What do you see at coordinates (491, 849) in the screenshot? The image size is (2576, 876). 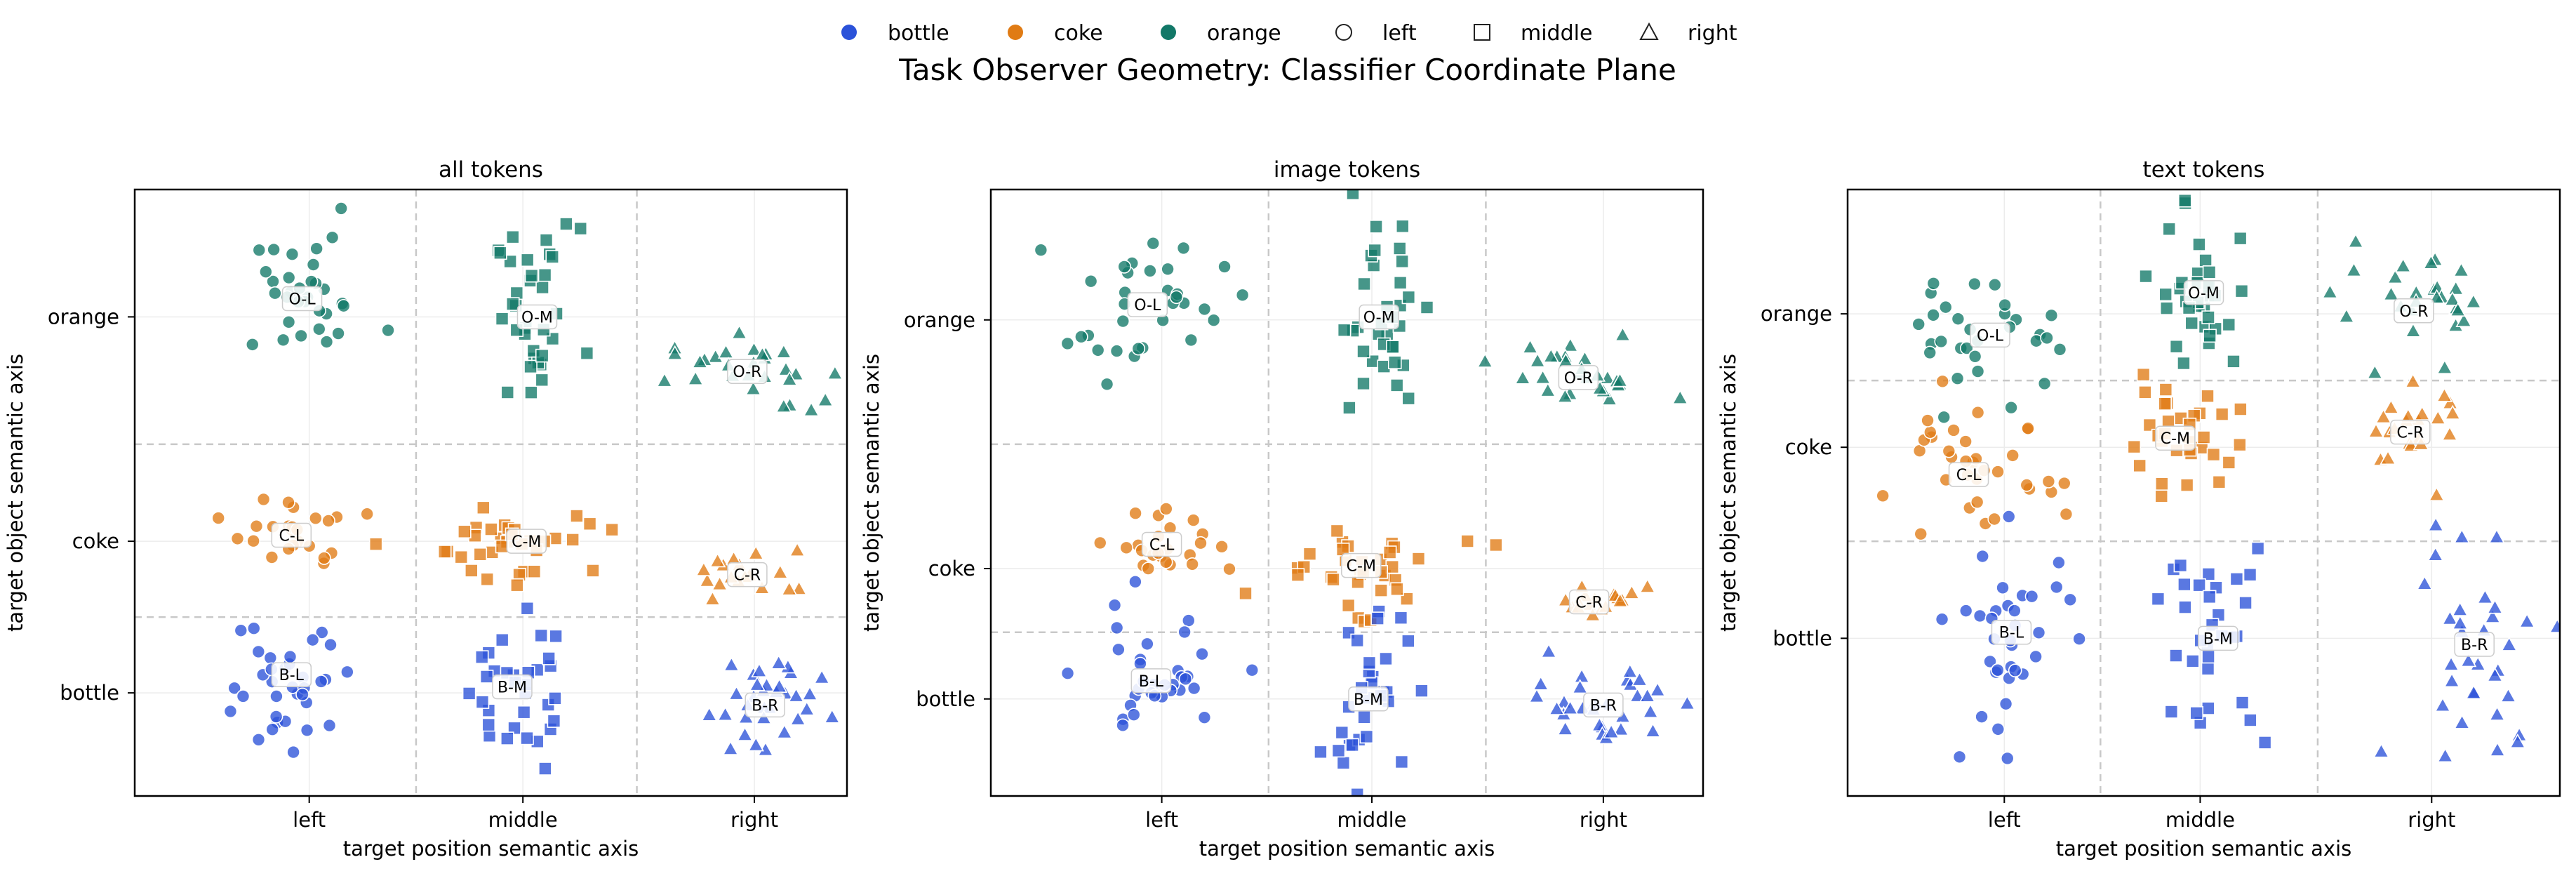 I see `x-axis-label: target position semantic axis` at bounding box center [491, 849].